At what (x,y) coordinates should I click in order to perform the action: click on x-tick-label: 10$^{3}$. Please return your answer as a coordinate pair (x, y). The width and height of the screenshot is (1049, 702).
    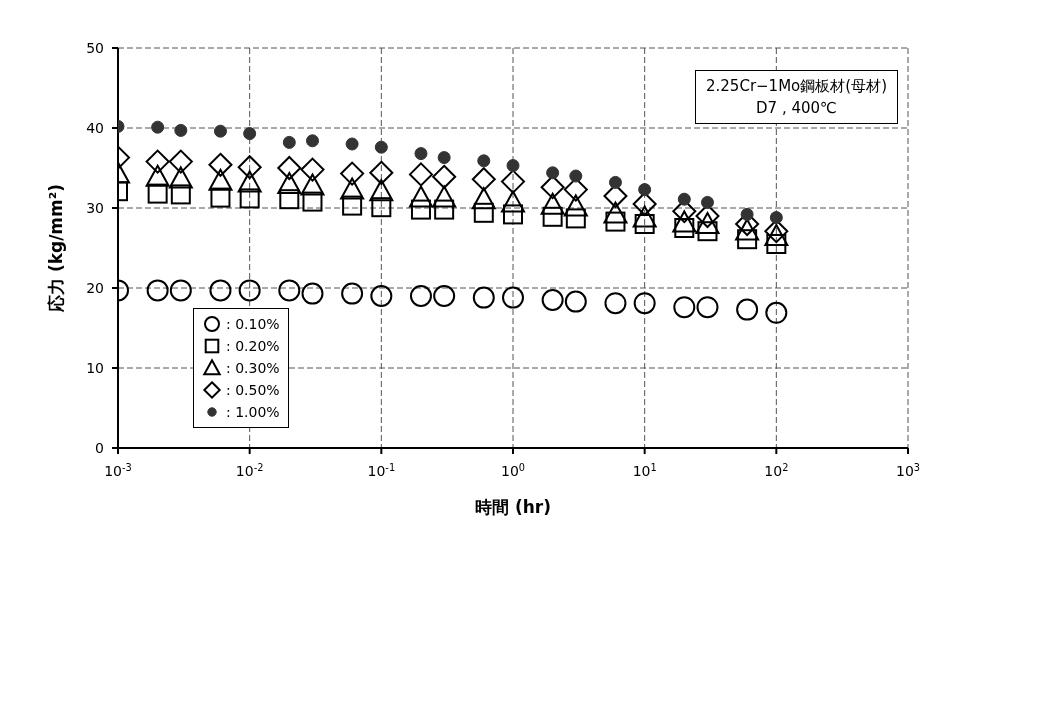
    Looking at the image, I should click on (908, 470).